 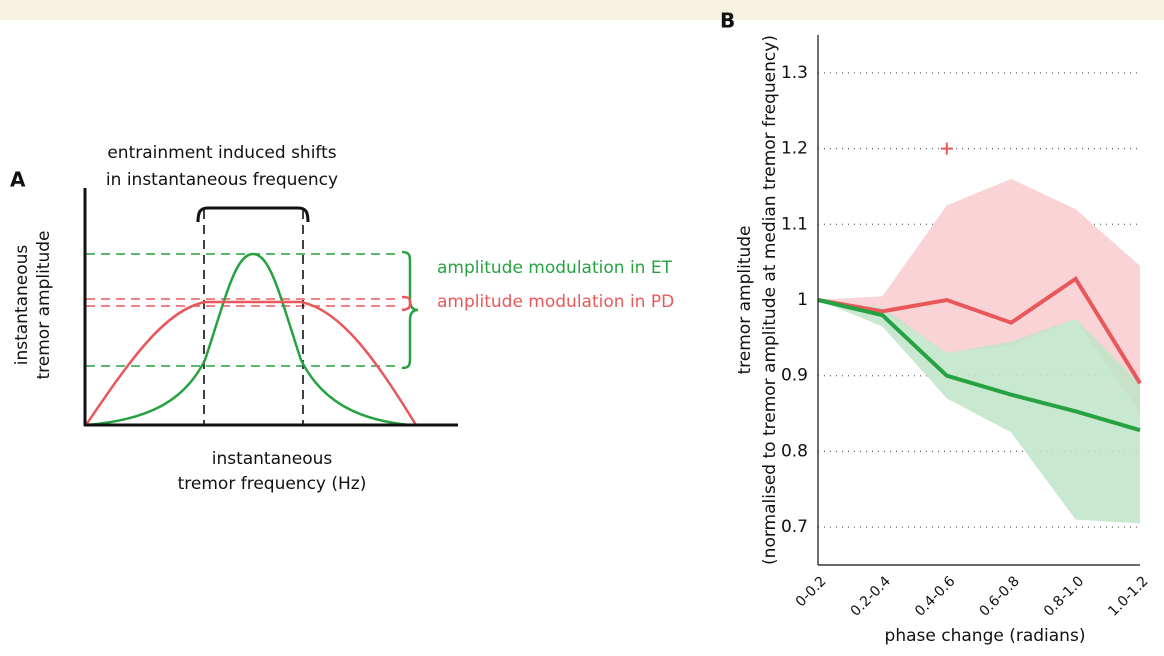 I want to click on outlier, so click(x=946, y=148).